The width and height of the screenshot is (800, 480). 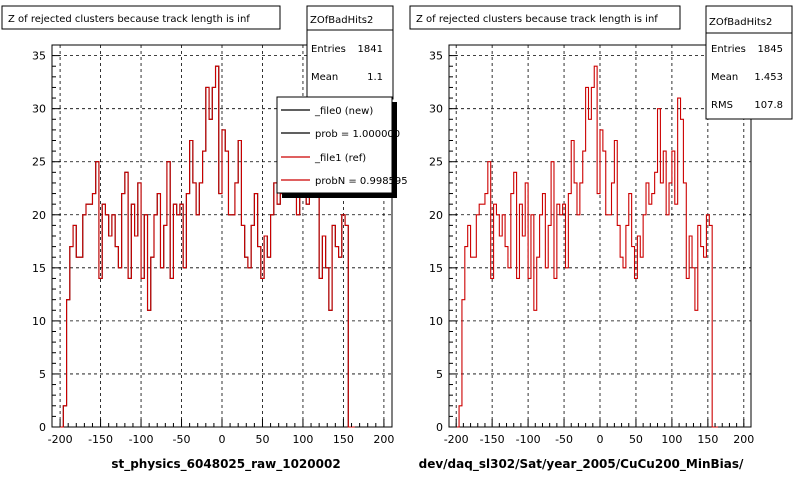 I want to click on left-stats-name: ZOfBadHits2, so click(x=341, y=20).